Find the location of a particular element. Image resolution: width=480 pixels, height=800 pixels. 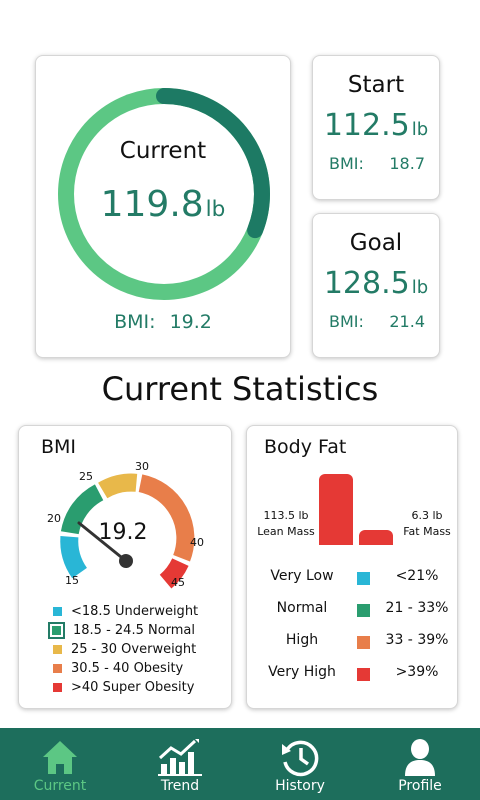

legend-text: 25 - 30 Overweight is located at coordinates (134, 649).